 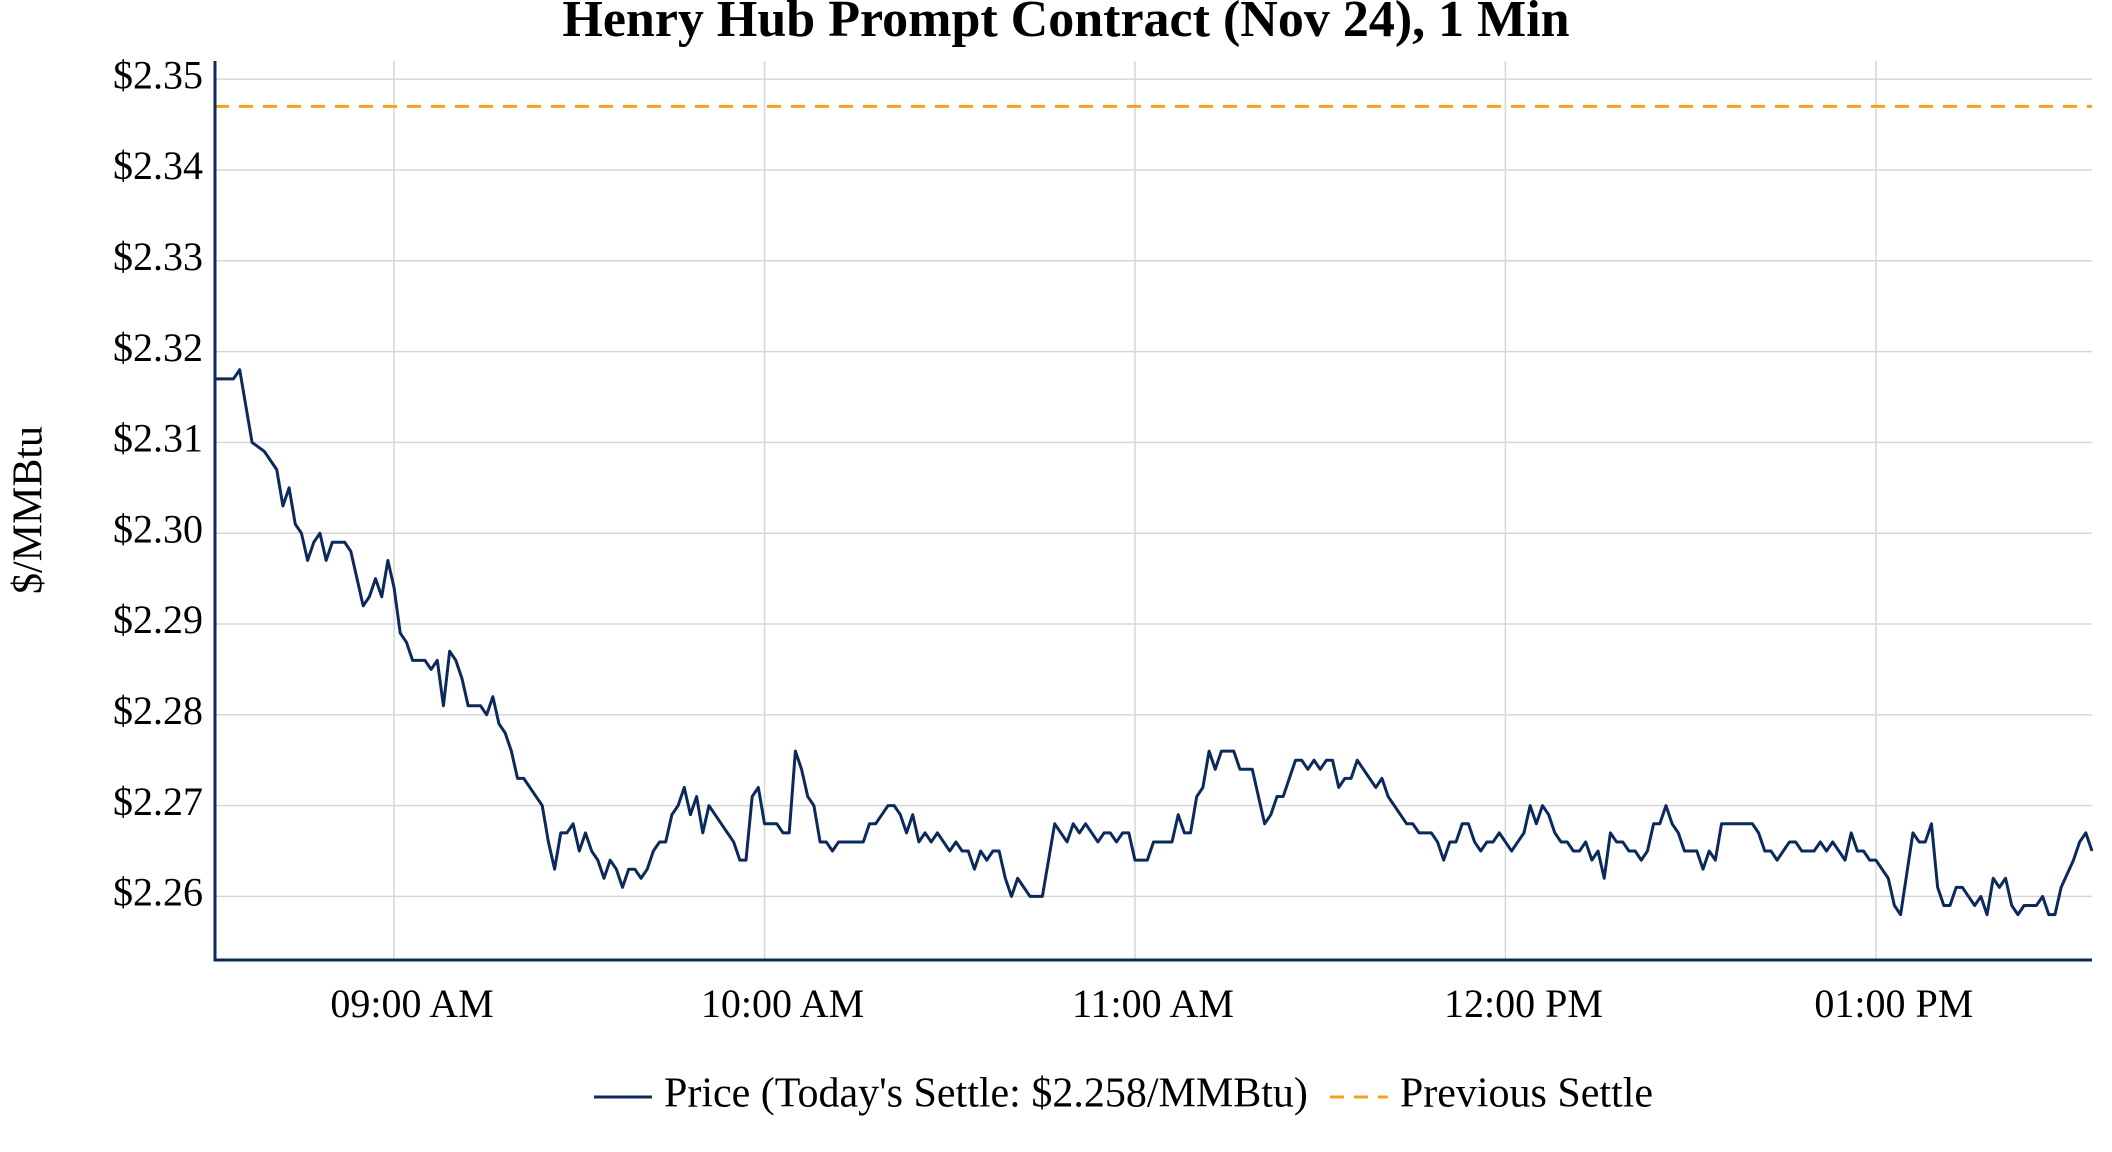 I want to click on y-tick-label: $2.31, so click(x=158, y=438).